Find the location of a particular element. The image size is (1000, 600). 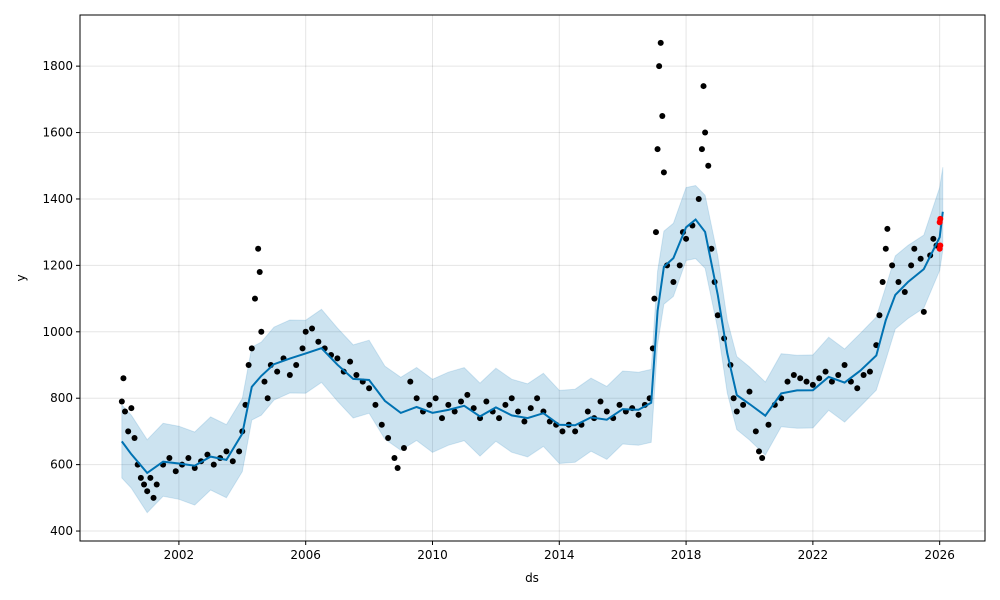

y-axis-label: y is located at coordinates (21, 277).